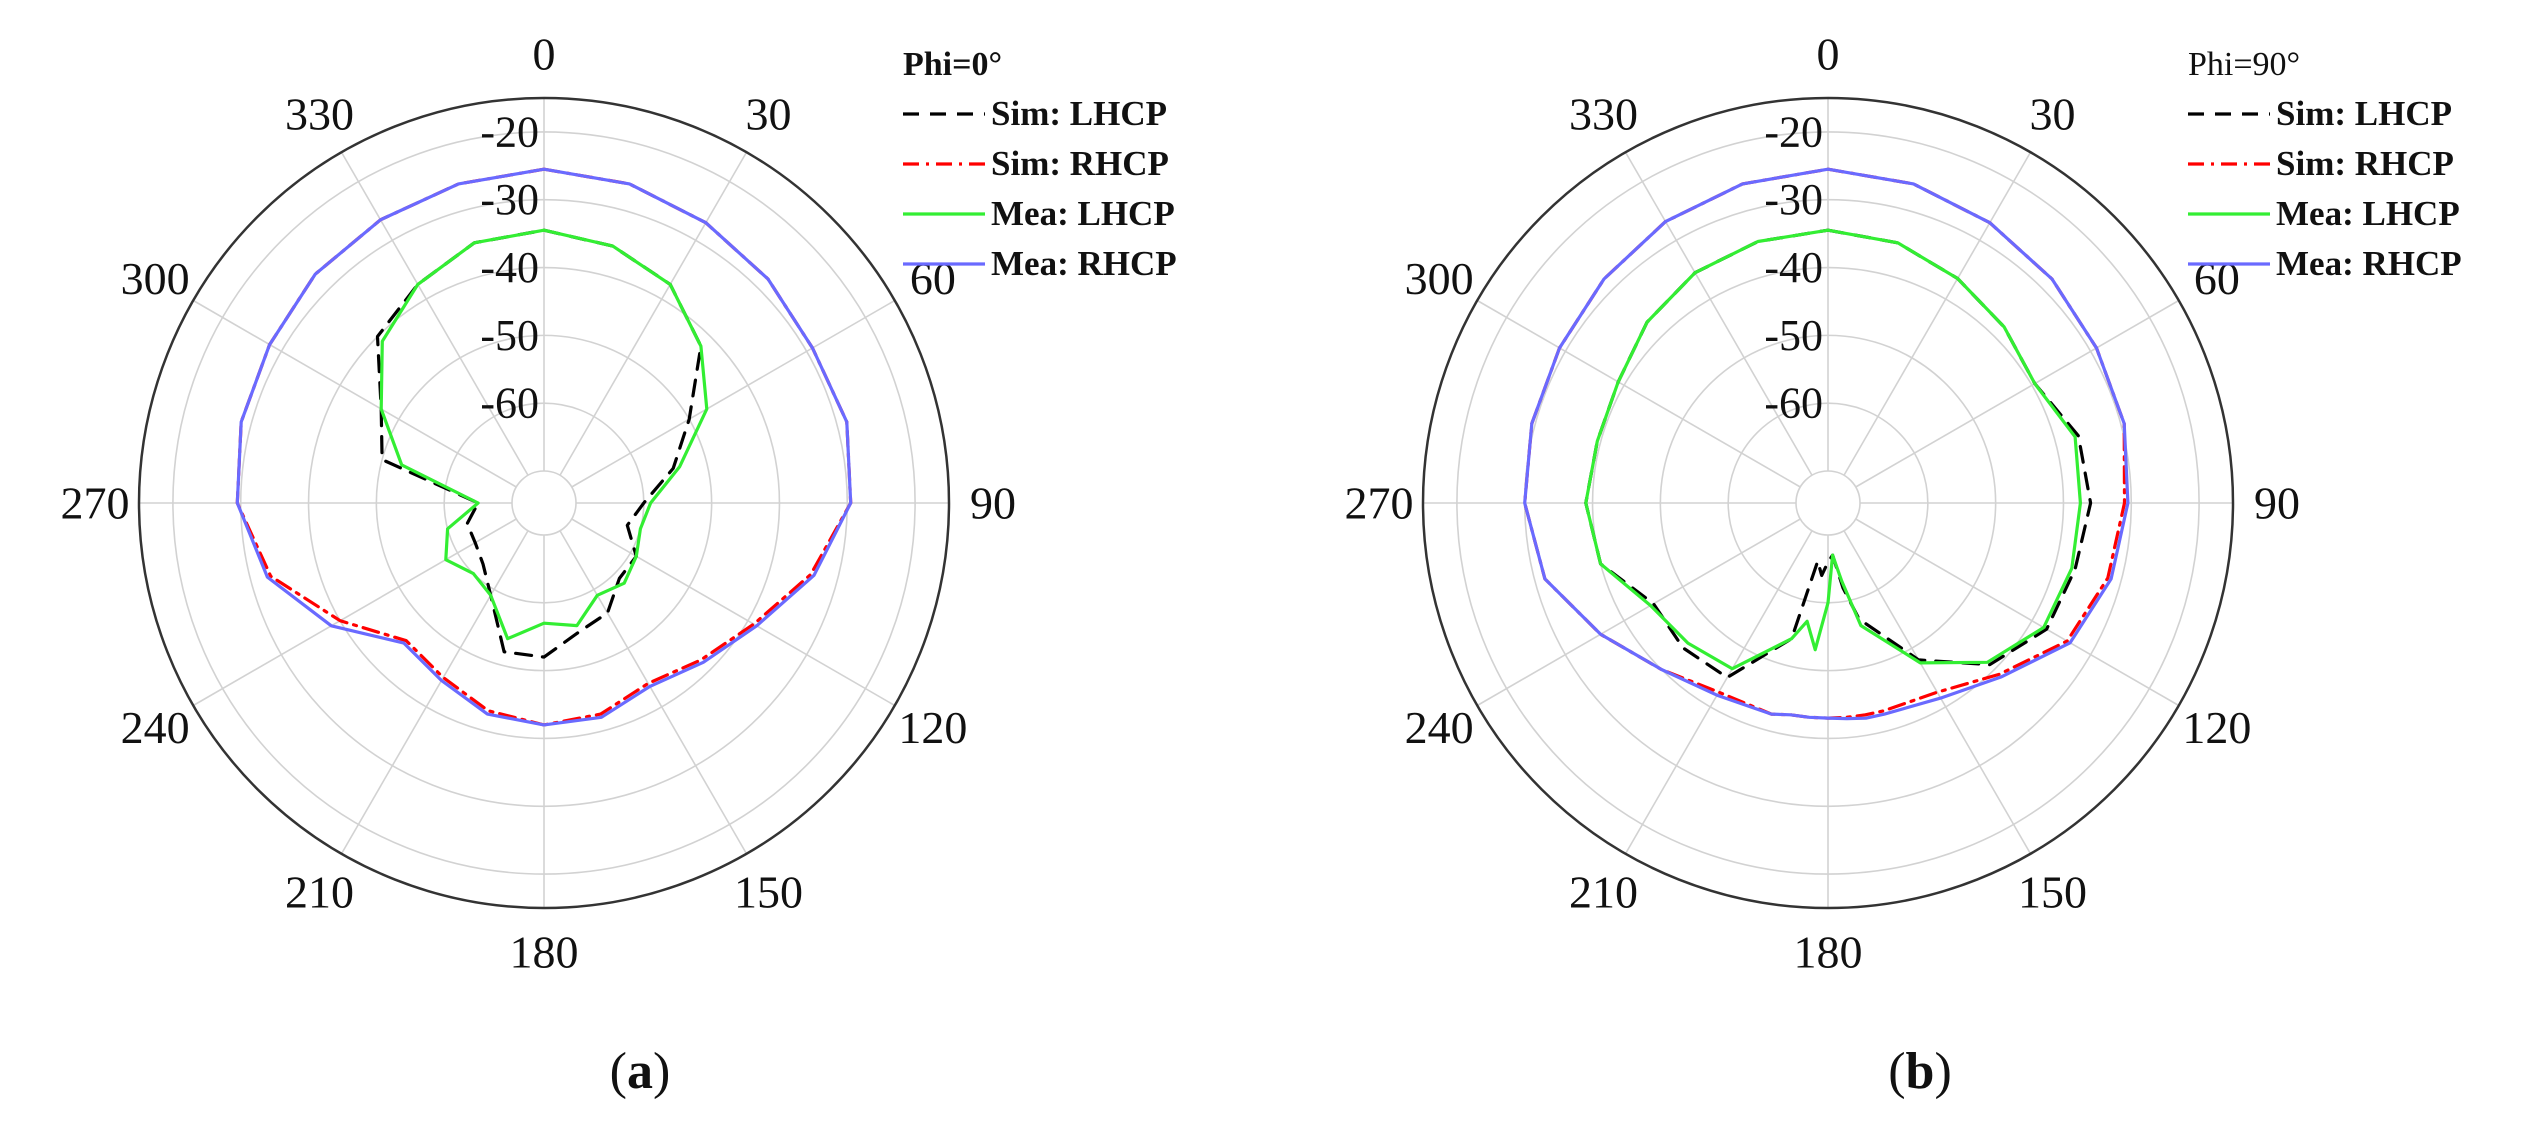  I want to click on legend-label-3-a: Mea: LHCP, so click(1083, 213).